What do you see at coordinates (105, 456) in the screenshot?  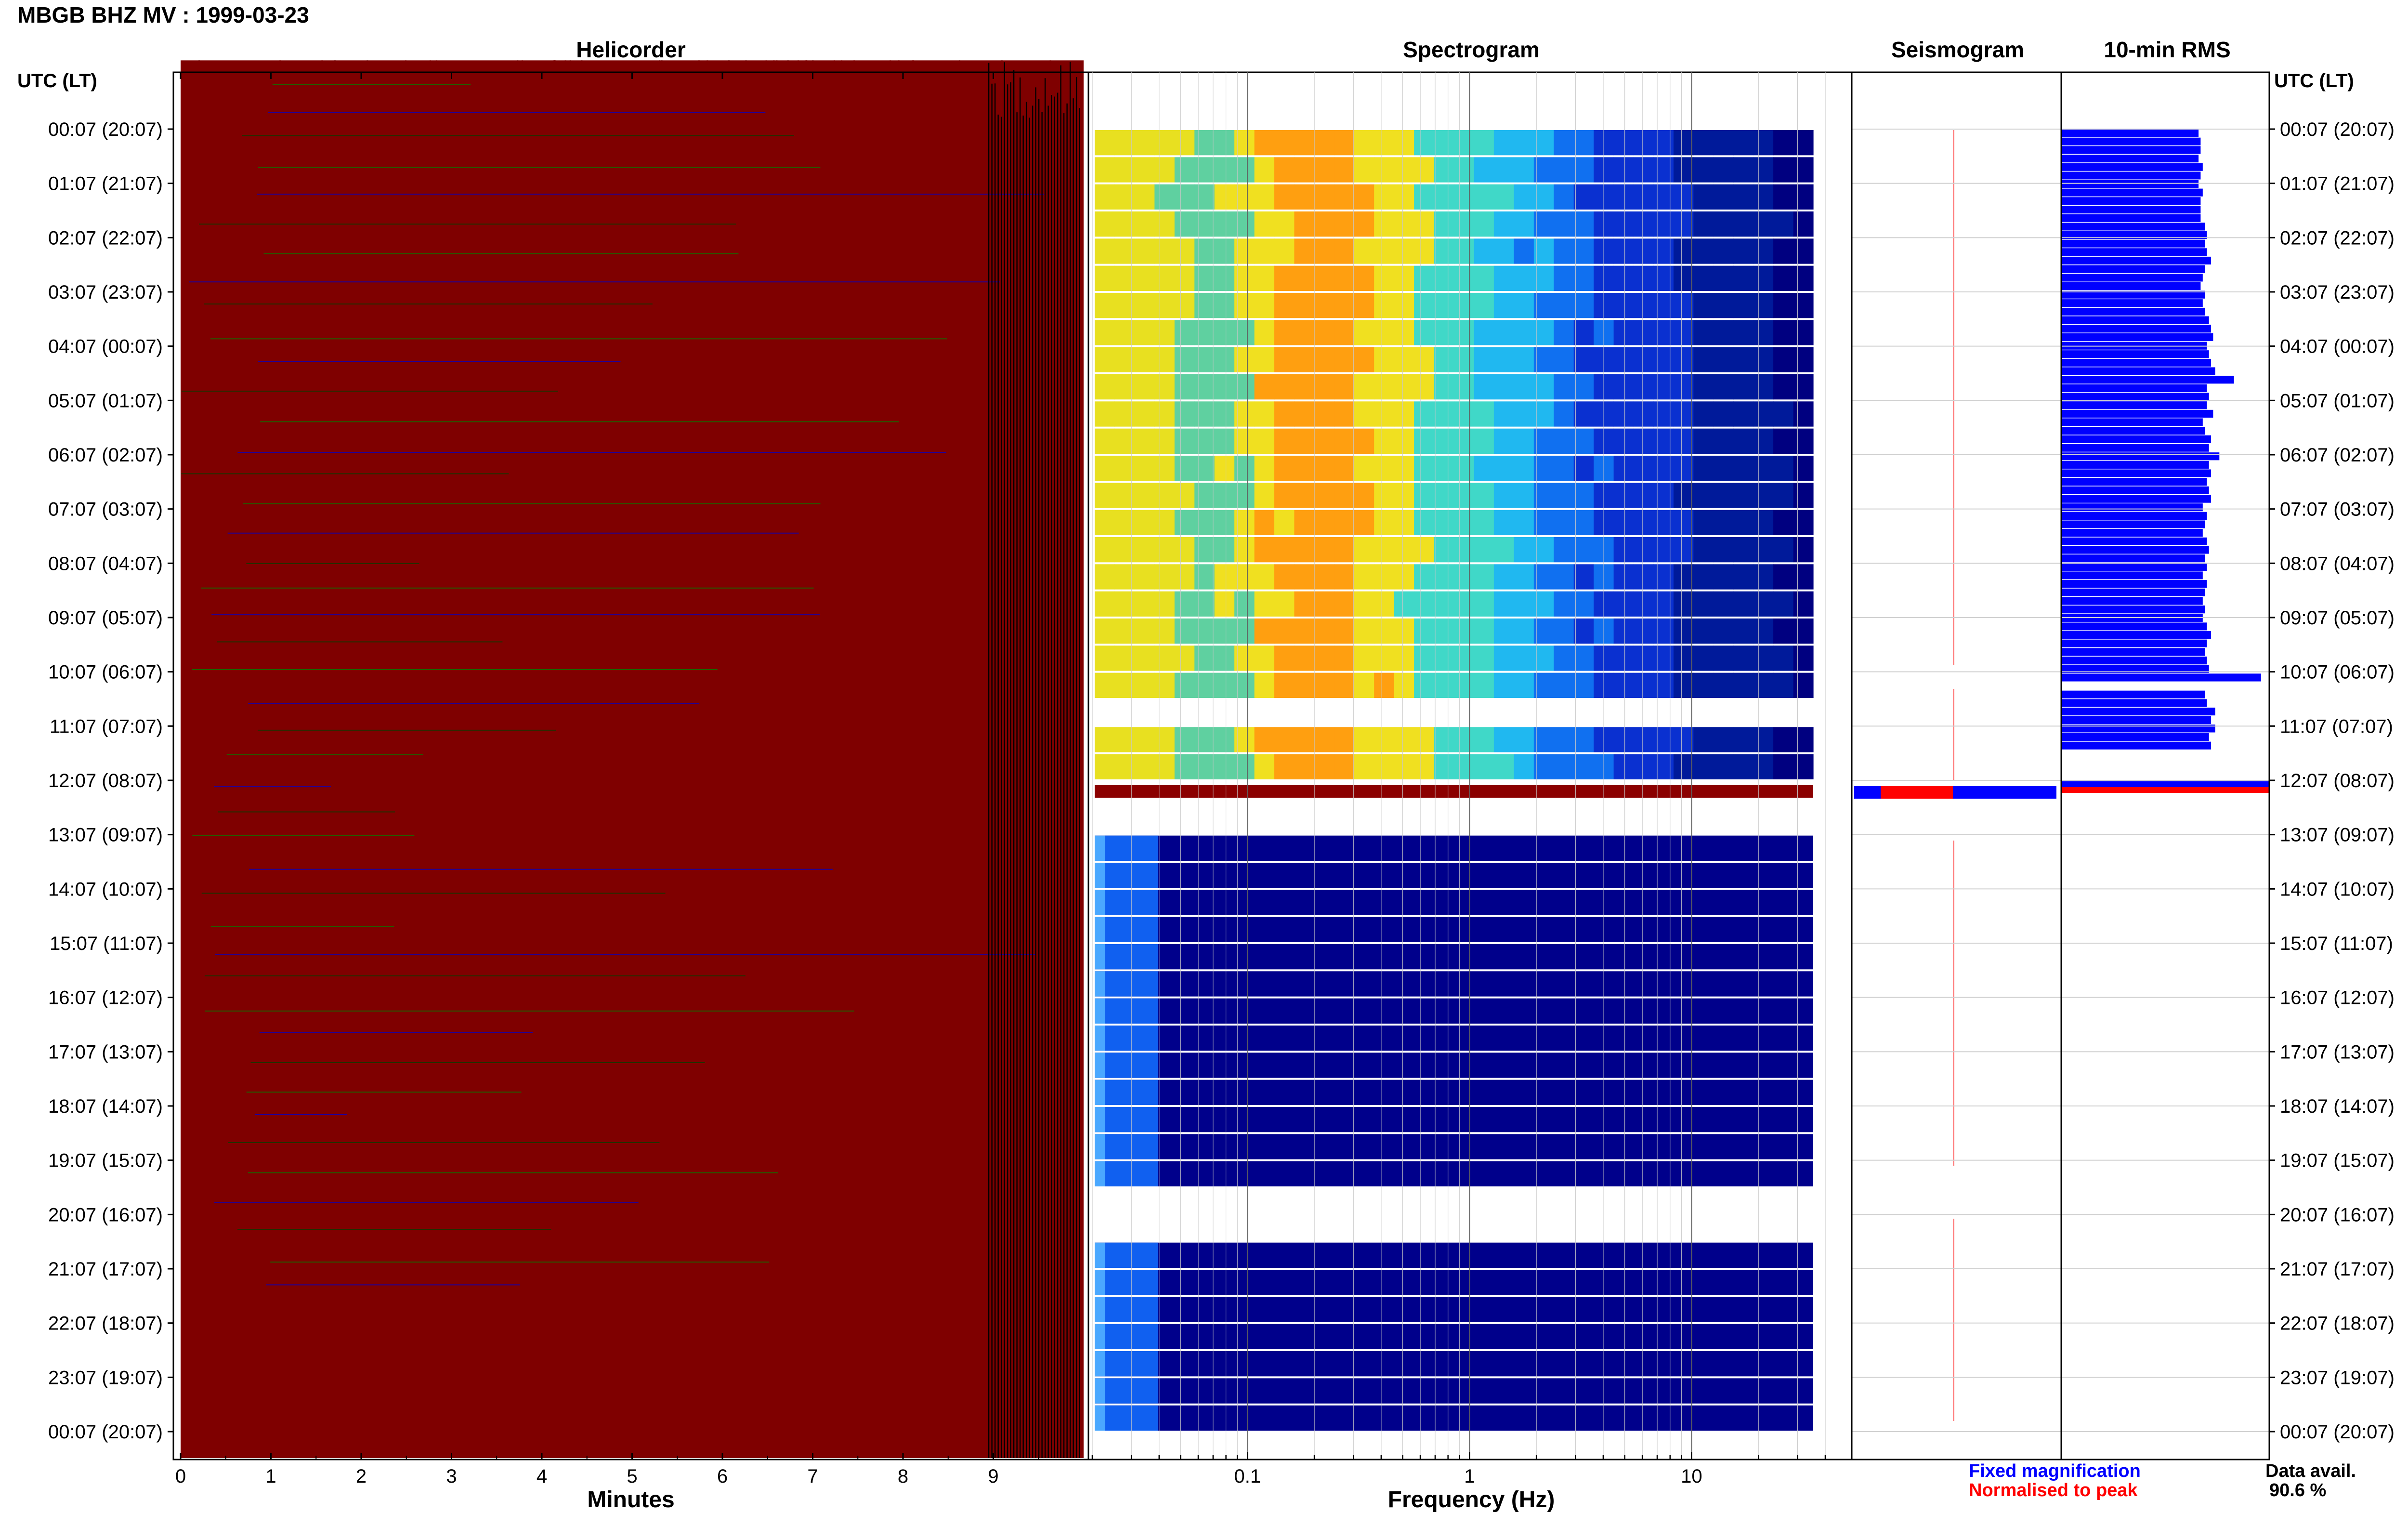 I see `time-label-left: 06:07 (02:07)` at bounding box center [105, 456].